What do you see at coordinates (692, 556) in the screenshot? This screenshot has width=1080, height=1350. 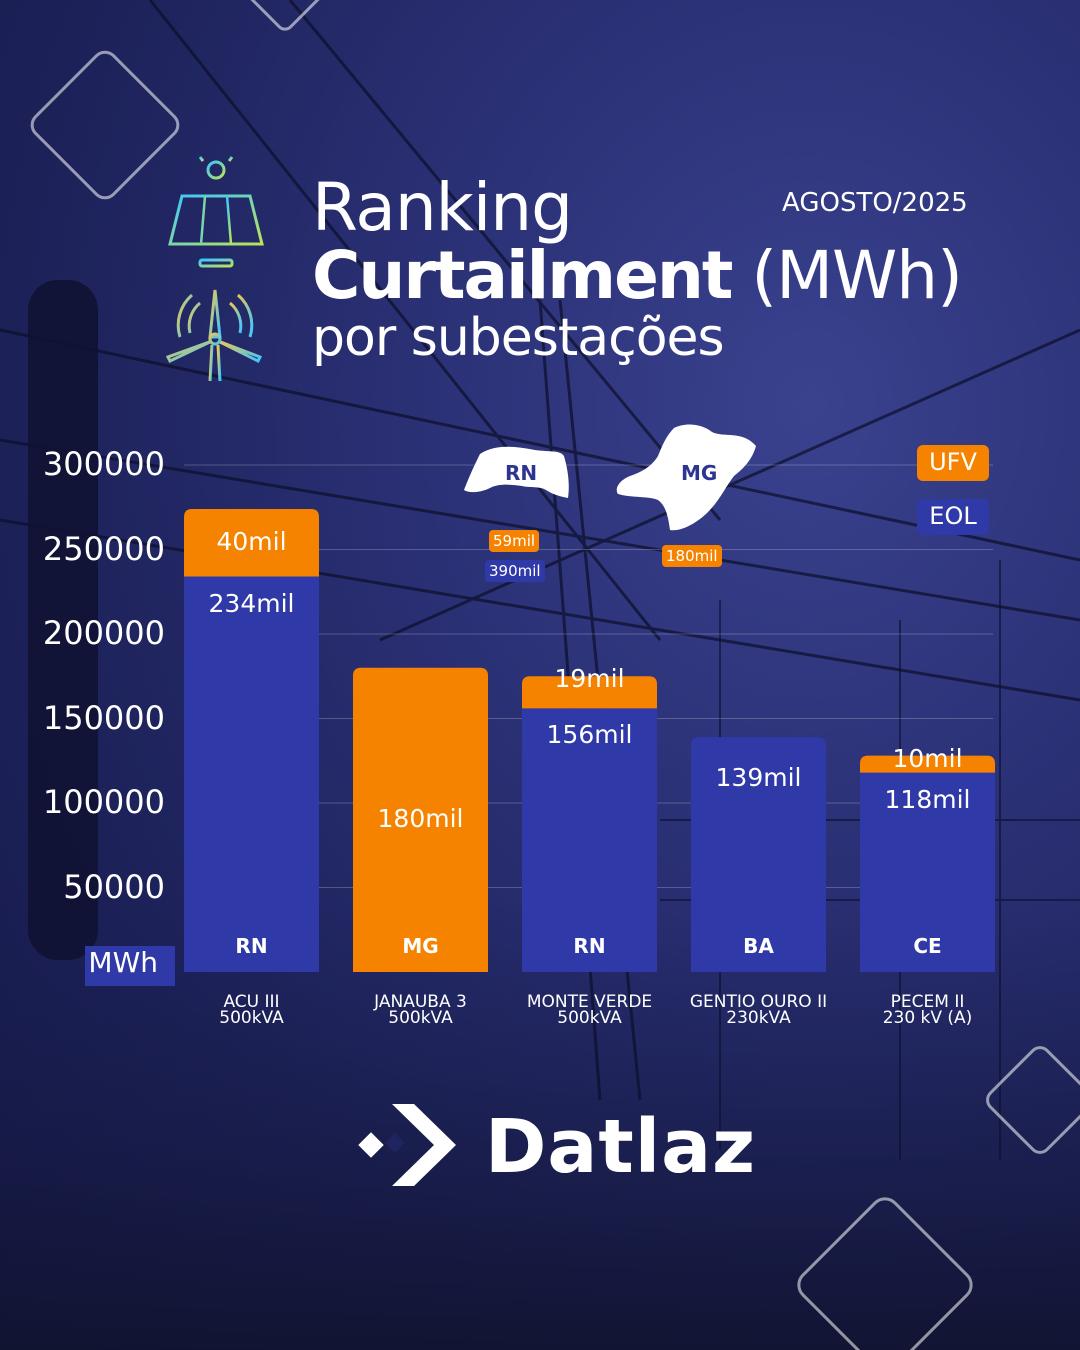 I see `mg-ufv-total: 180mil` at bounding box center [692, 556].